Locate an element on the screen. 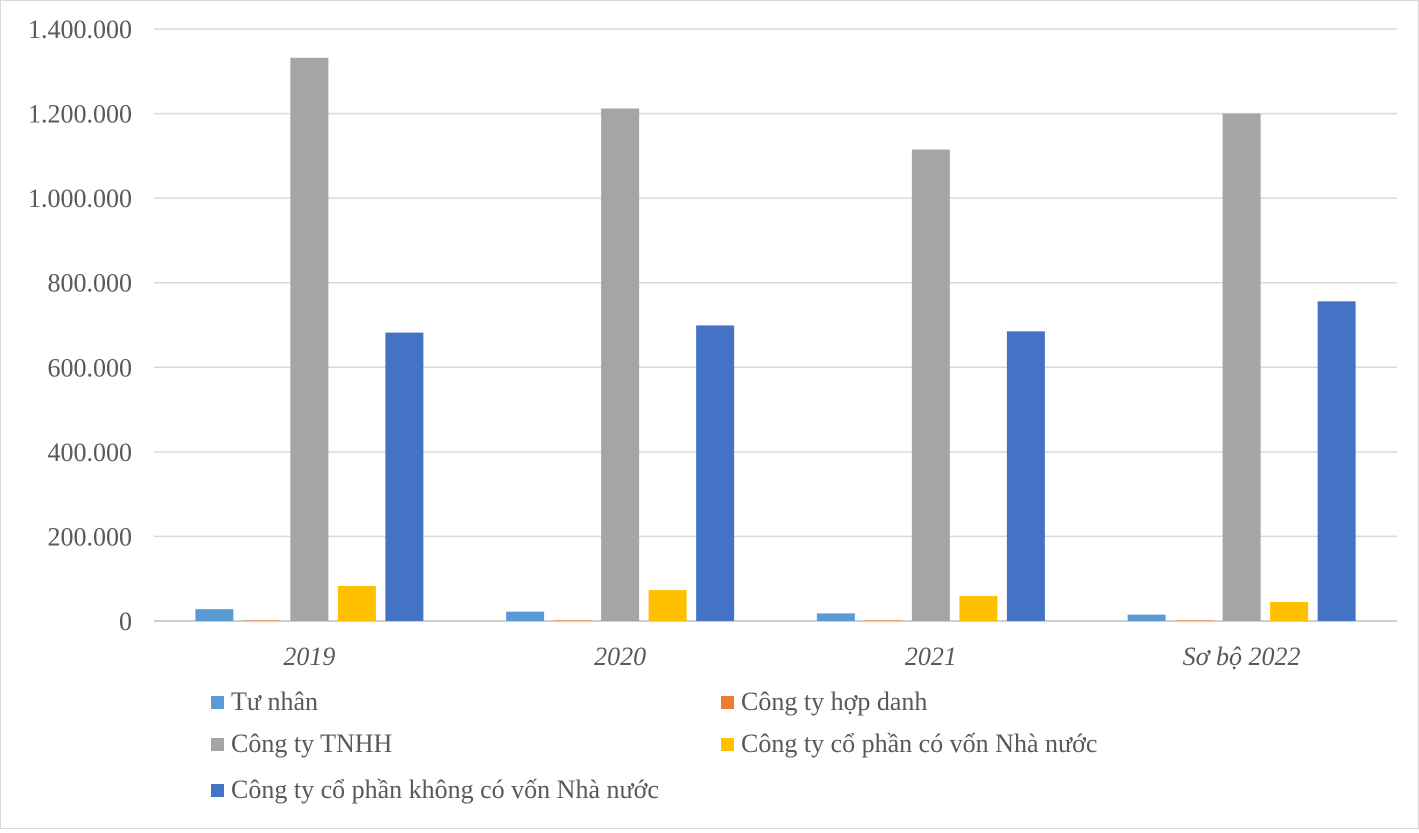  x-axis-ticks: 2019 2020 2021 Sơ bộ 2022 is located at coordinates (791, 656).